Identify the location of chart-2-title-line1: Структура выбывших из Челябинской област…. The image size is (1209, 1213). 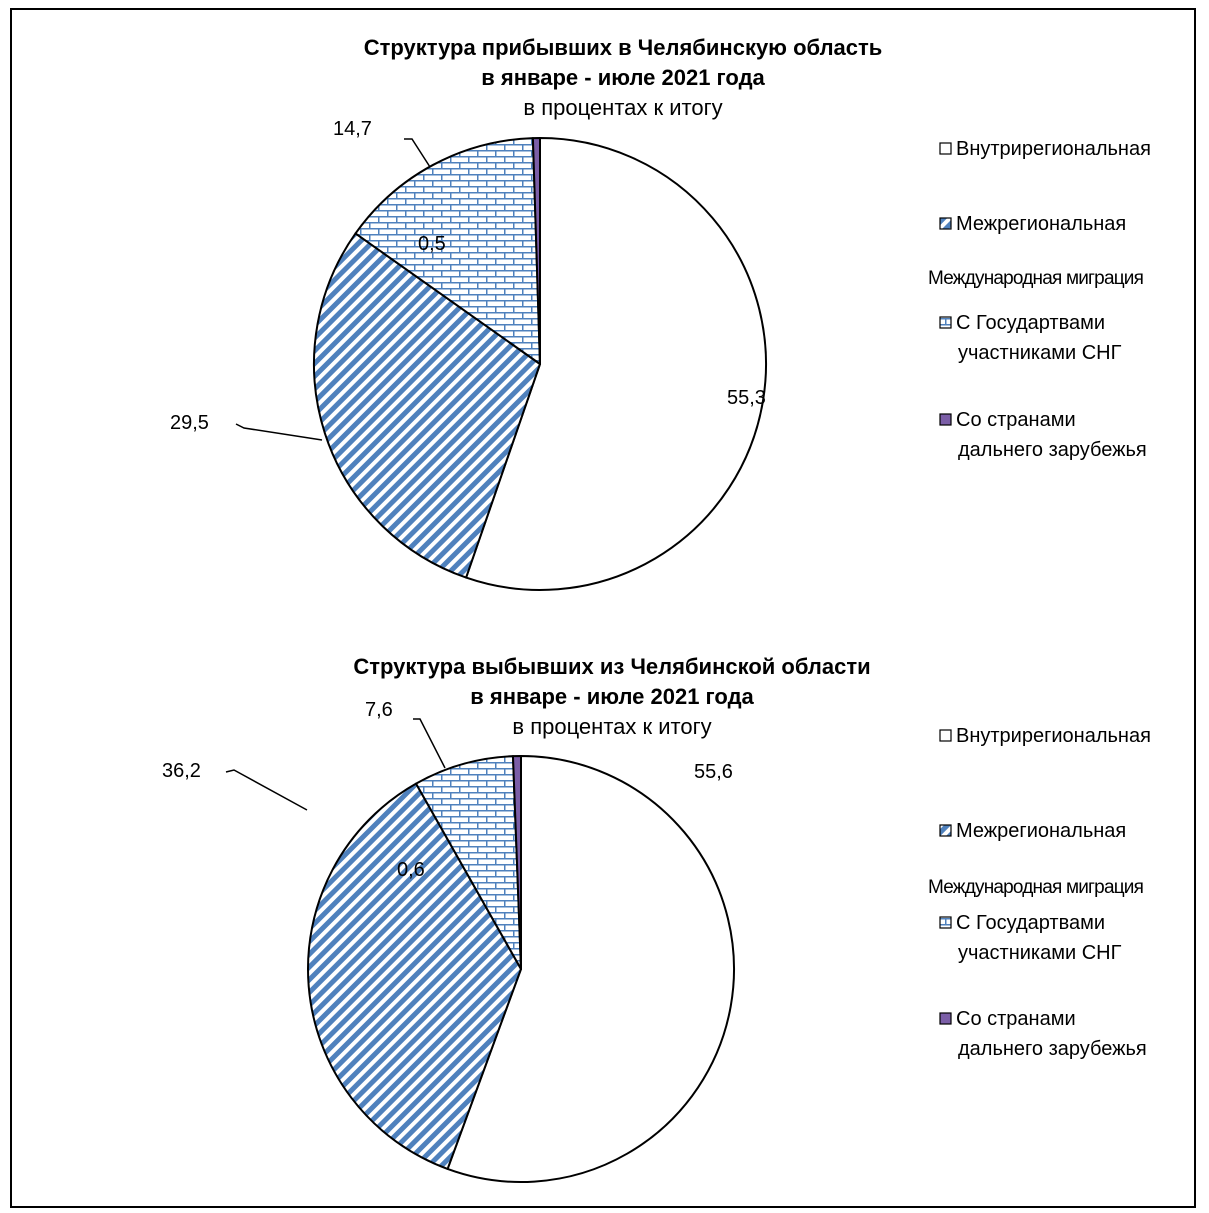
(611, 666).